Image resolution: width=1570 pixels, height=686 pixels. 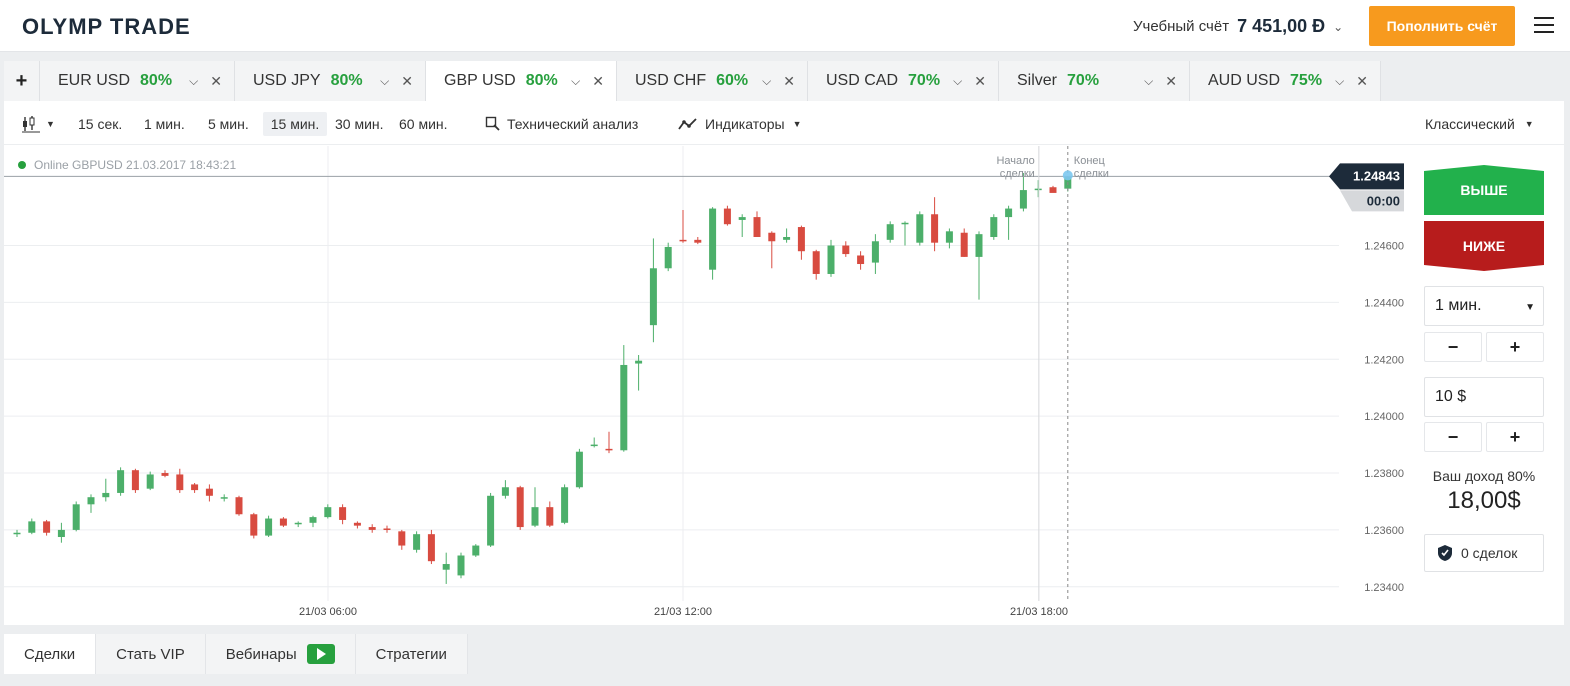 I want to click on y-tick-label: 1.24600, so click(x=1384, y=247).